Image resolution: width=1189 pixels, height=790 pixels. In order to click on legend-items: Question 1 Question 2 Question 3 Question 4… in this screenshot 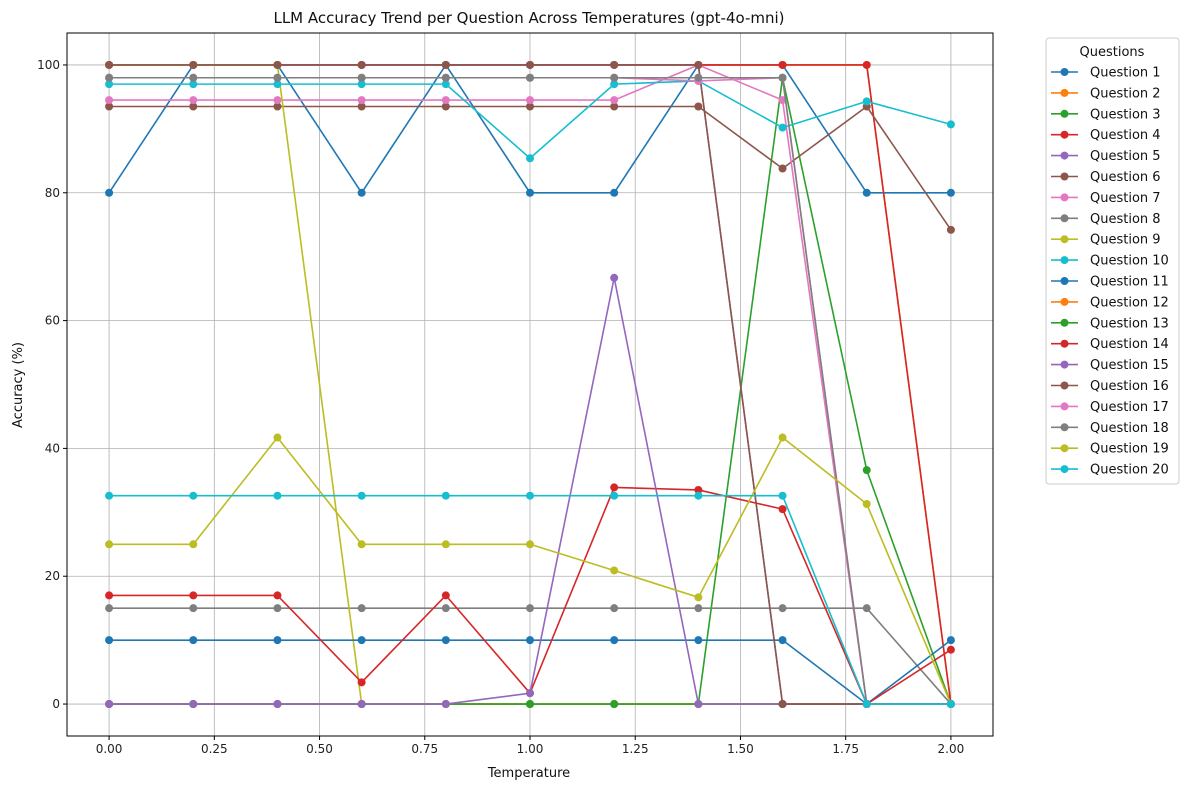, I will do `click(1110, 272)`.